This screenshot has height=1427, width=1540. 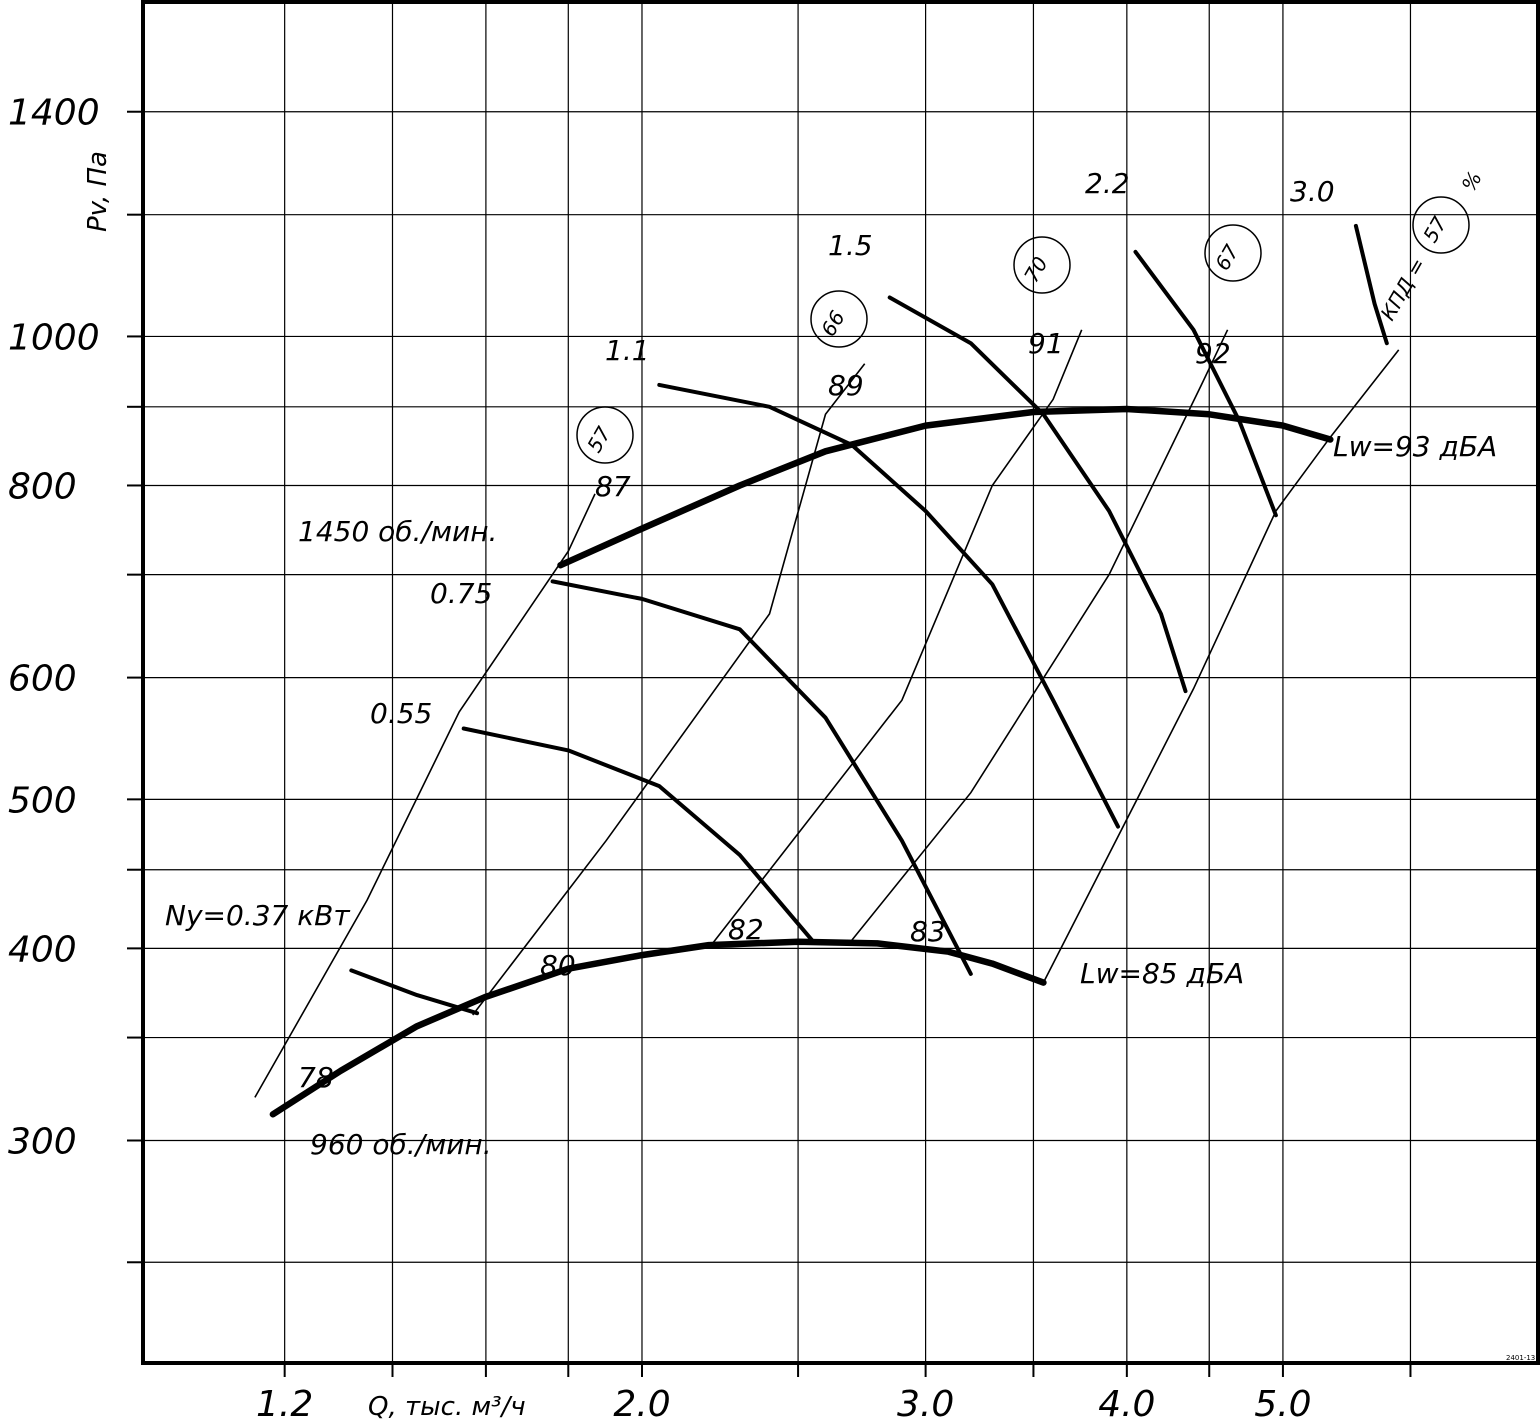 What do you see at coordinates (284, 1404) in the screenshot?
I see `x-tick-label-1-2: 1.2` at bounding box center [284, 1404].